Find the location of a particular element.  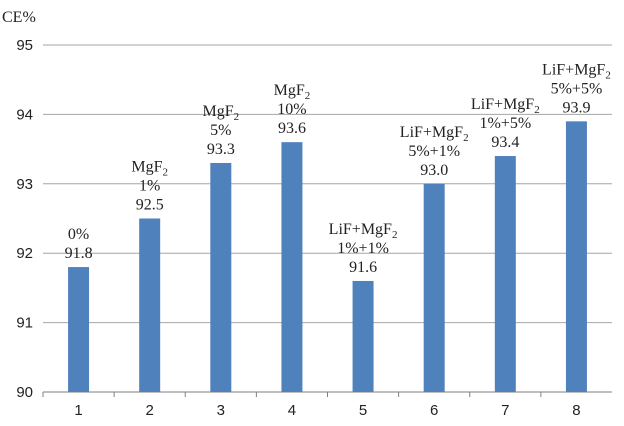

bar-annotation-text: 10% is located at coordinates (291, 109).